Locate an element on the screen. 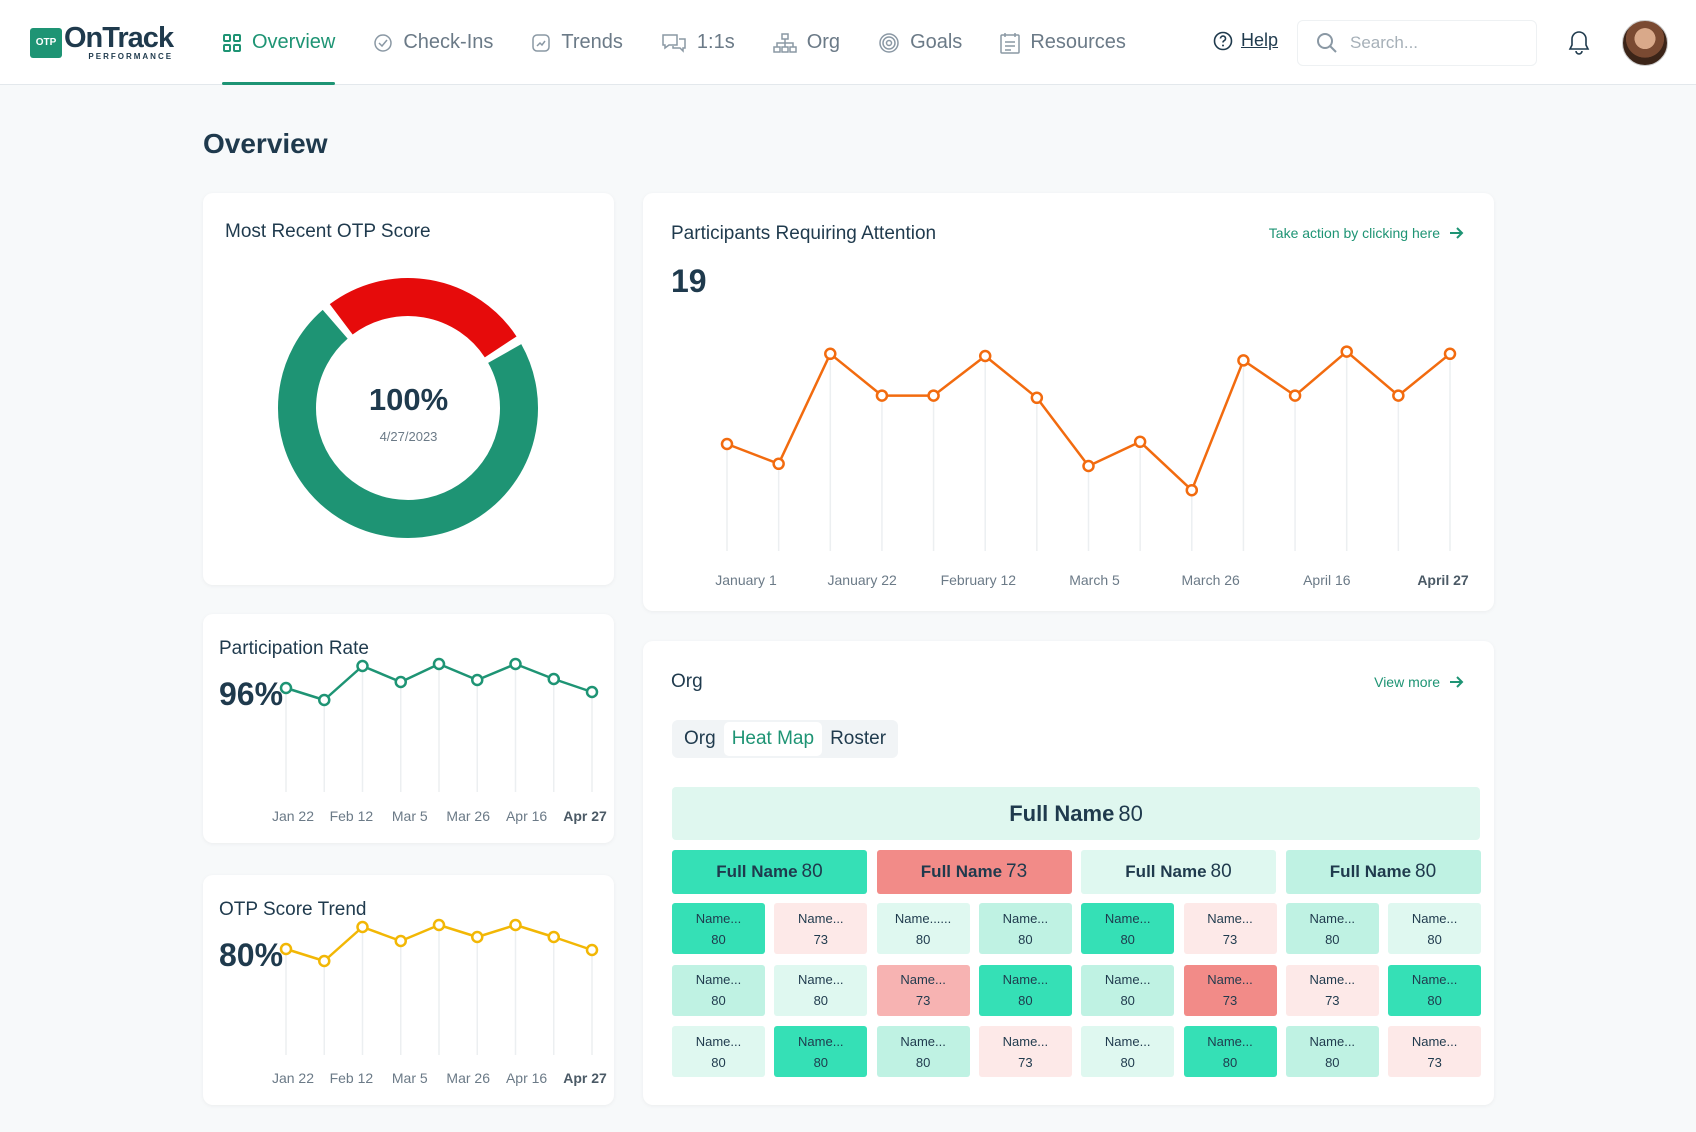 Image resolution: width=1696 pixels, height=1132 pixels. node-score: 80 is located at coordinates (1221, 871).